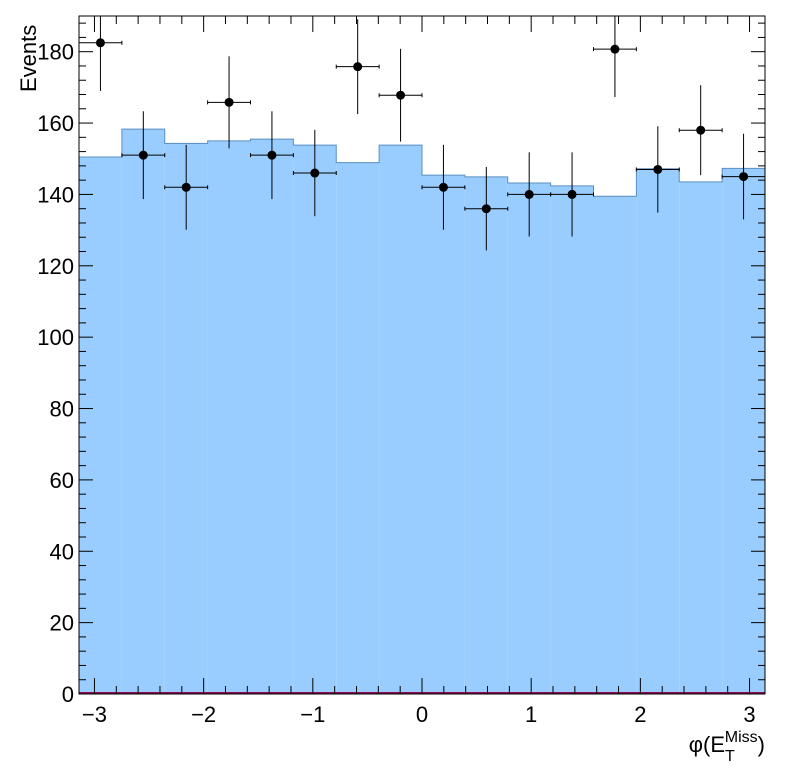 The width and height of the screenshot is (796, 777). Describe the element at coordinates (28, 58) in the screenshot. I see `y-axis-title: Events` at that location.